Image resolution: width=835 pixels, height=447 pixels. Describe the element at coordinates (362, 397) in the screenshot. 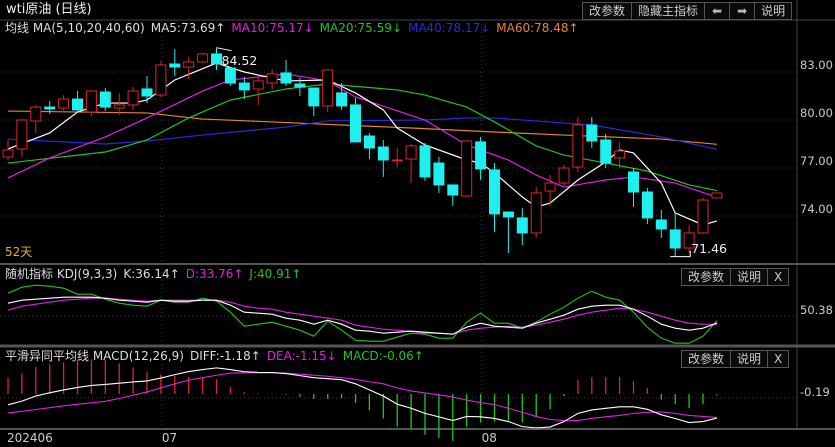

I see `macd-dea-line` at that location.